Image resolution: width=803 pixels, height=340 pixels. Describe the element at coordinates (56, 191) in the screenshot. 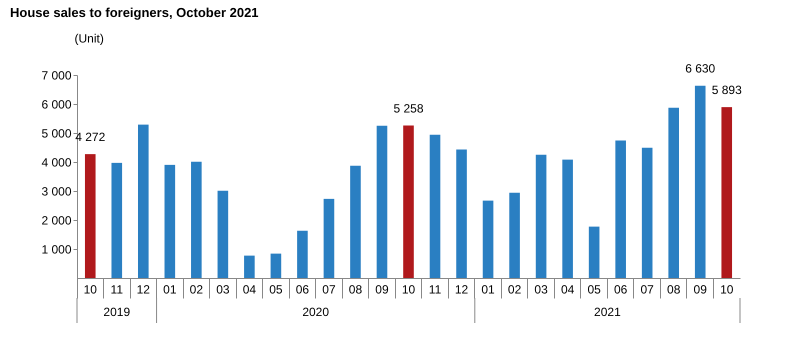

I see `y-tick-label: 3 000` at that location.